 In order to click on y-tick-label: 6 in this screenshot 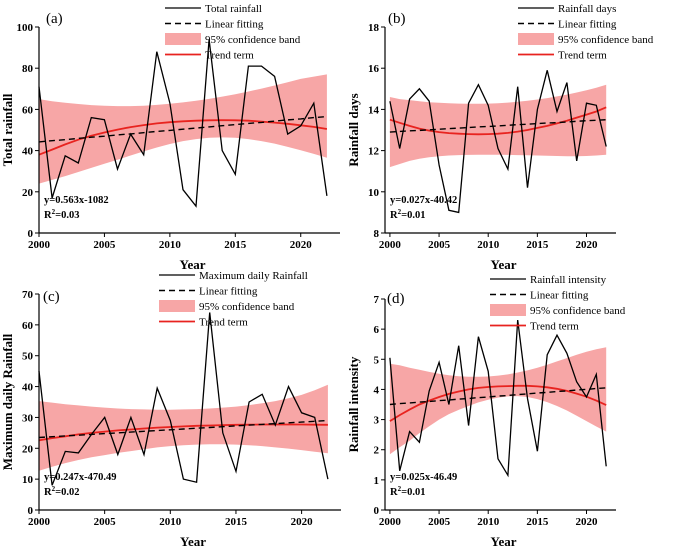, I will do `click(377, 330)`.